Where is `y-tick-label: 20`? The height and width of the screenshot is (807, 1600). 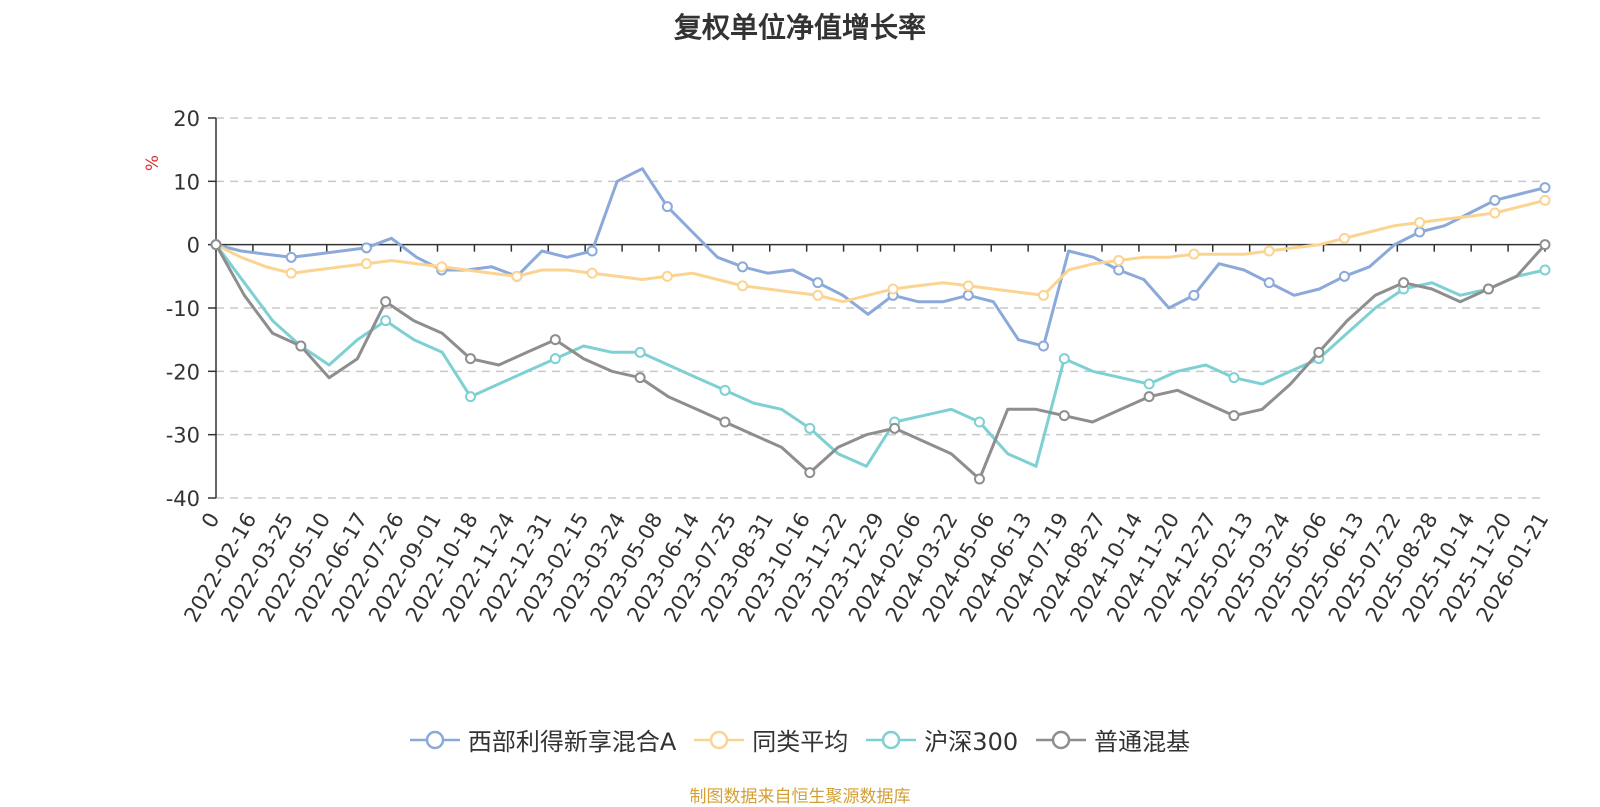
y-tick-label: 20 is located at coordinates (186, 119).